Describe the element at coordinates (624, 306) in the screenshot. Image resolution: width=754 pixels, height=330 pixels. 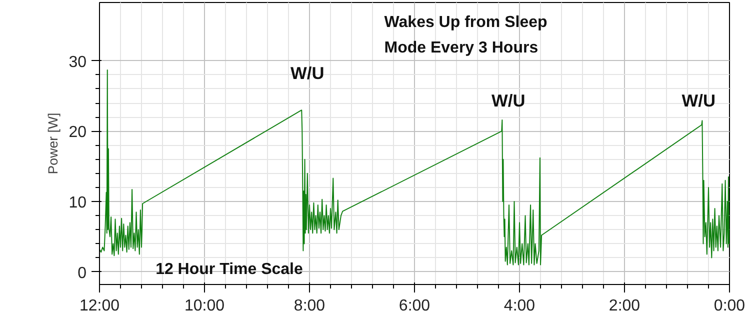
I see `x-tick-label: 2:00` at that location.